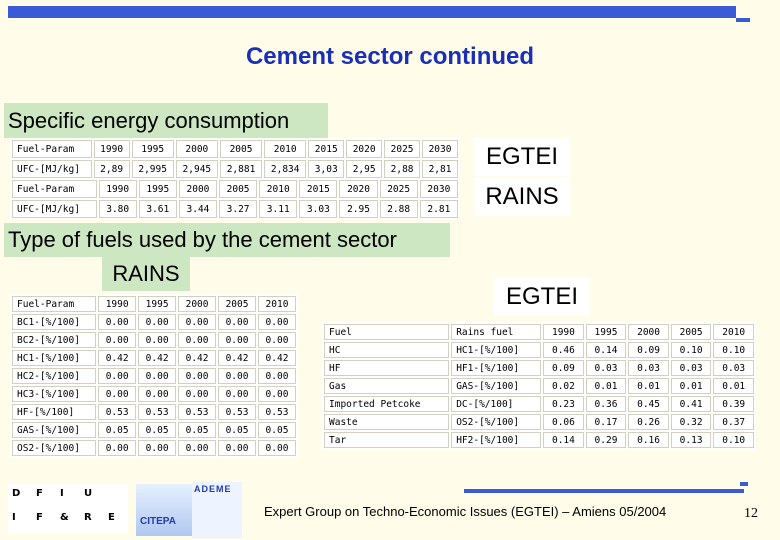 The image size is (780, 540). What do you see at coordinates (387, 386) in the screenshot?
I see `table-cell: Gas` at bounding box center [387, 386].